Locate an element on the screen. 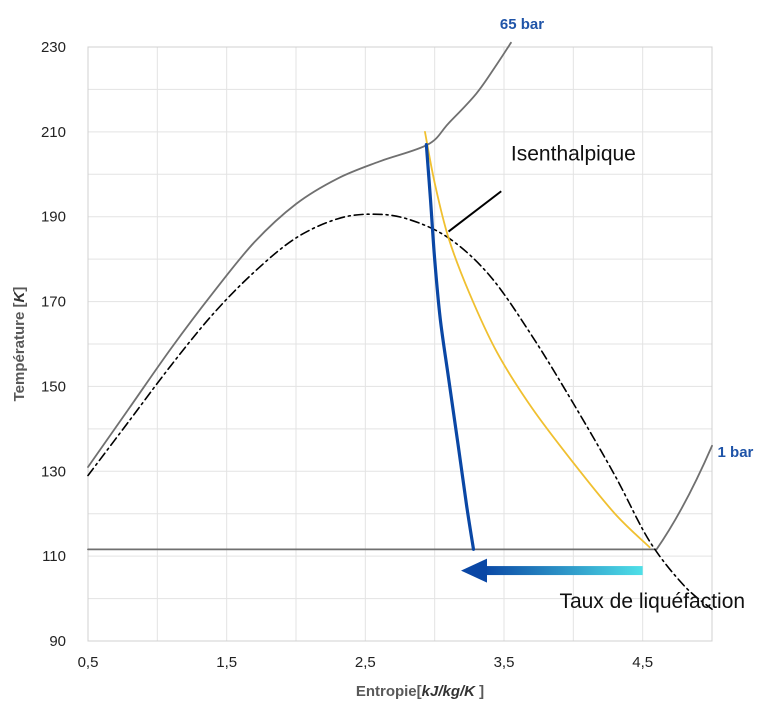  series-label: 65 bar is located at coordinates (522, 24).